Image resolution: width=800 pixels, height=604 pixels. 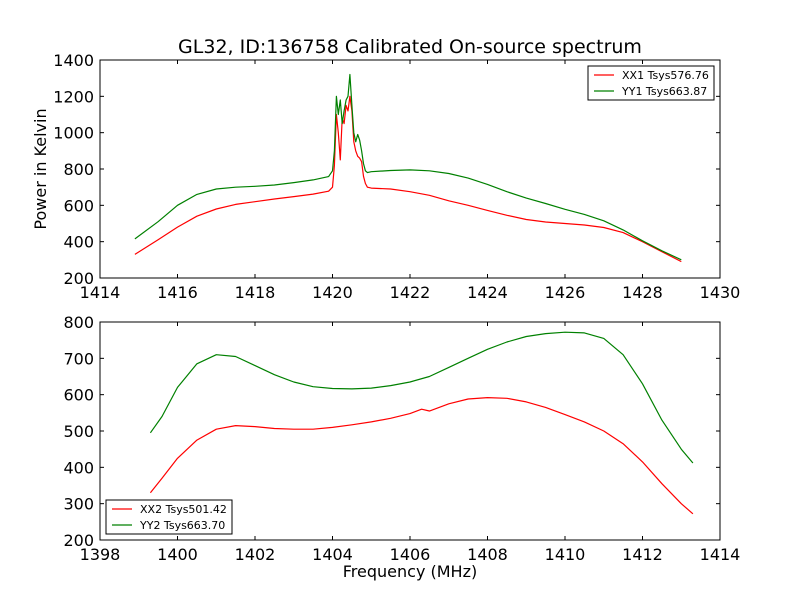 I want to click on x-tick-label: 1402, so click(x=255, y=554).